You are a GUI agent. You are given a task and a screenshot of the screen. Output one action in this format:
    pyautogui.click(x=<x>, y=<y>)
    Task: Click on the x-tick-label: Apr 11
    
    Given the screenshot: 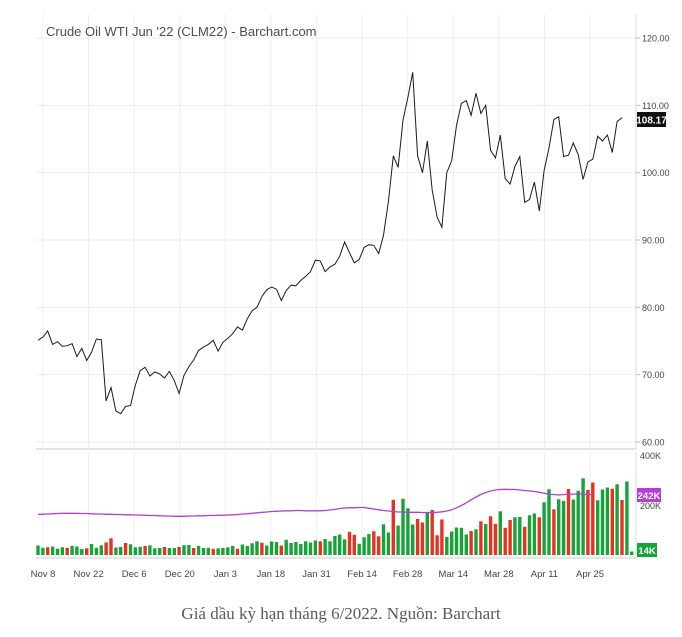 What is the action you would take?
    pyautogui.click(x=544, y=574)
    